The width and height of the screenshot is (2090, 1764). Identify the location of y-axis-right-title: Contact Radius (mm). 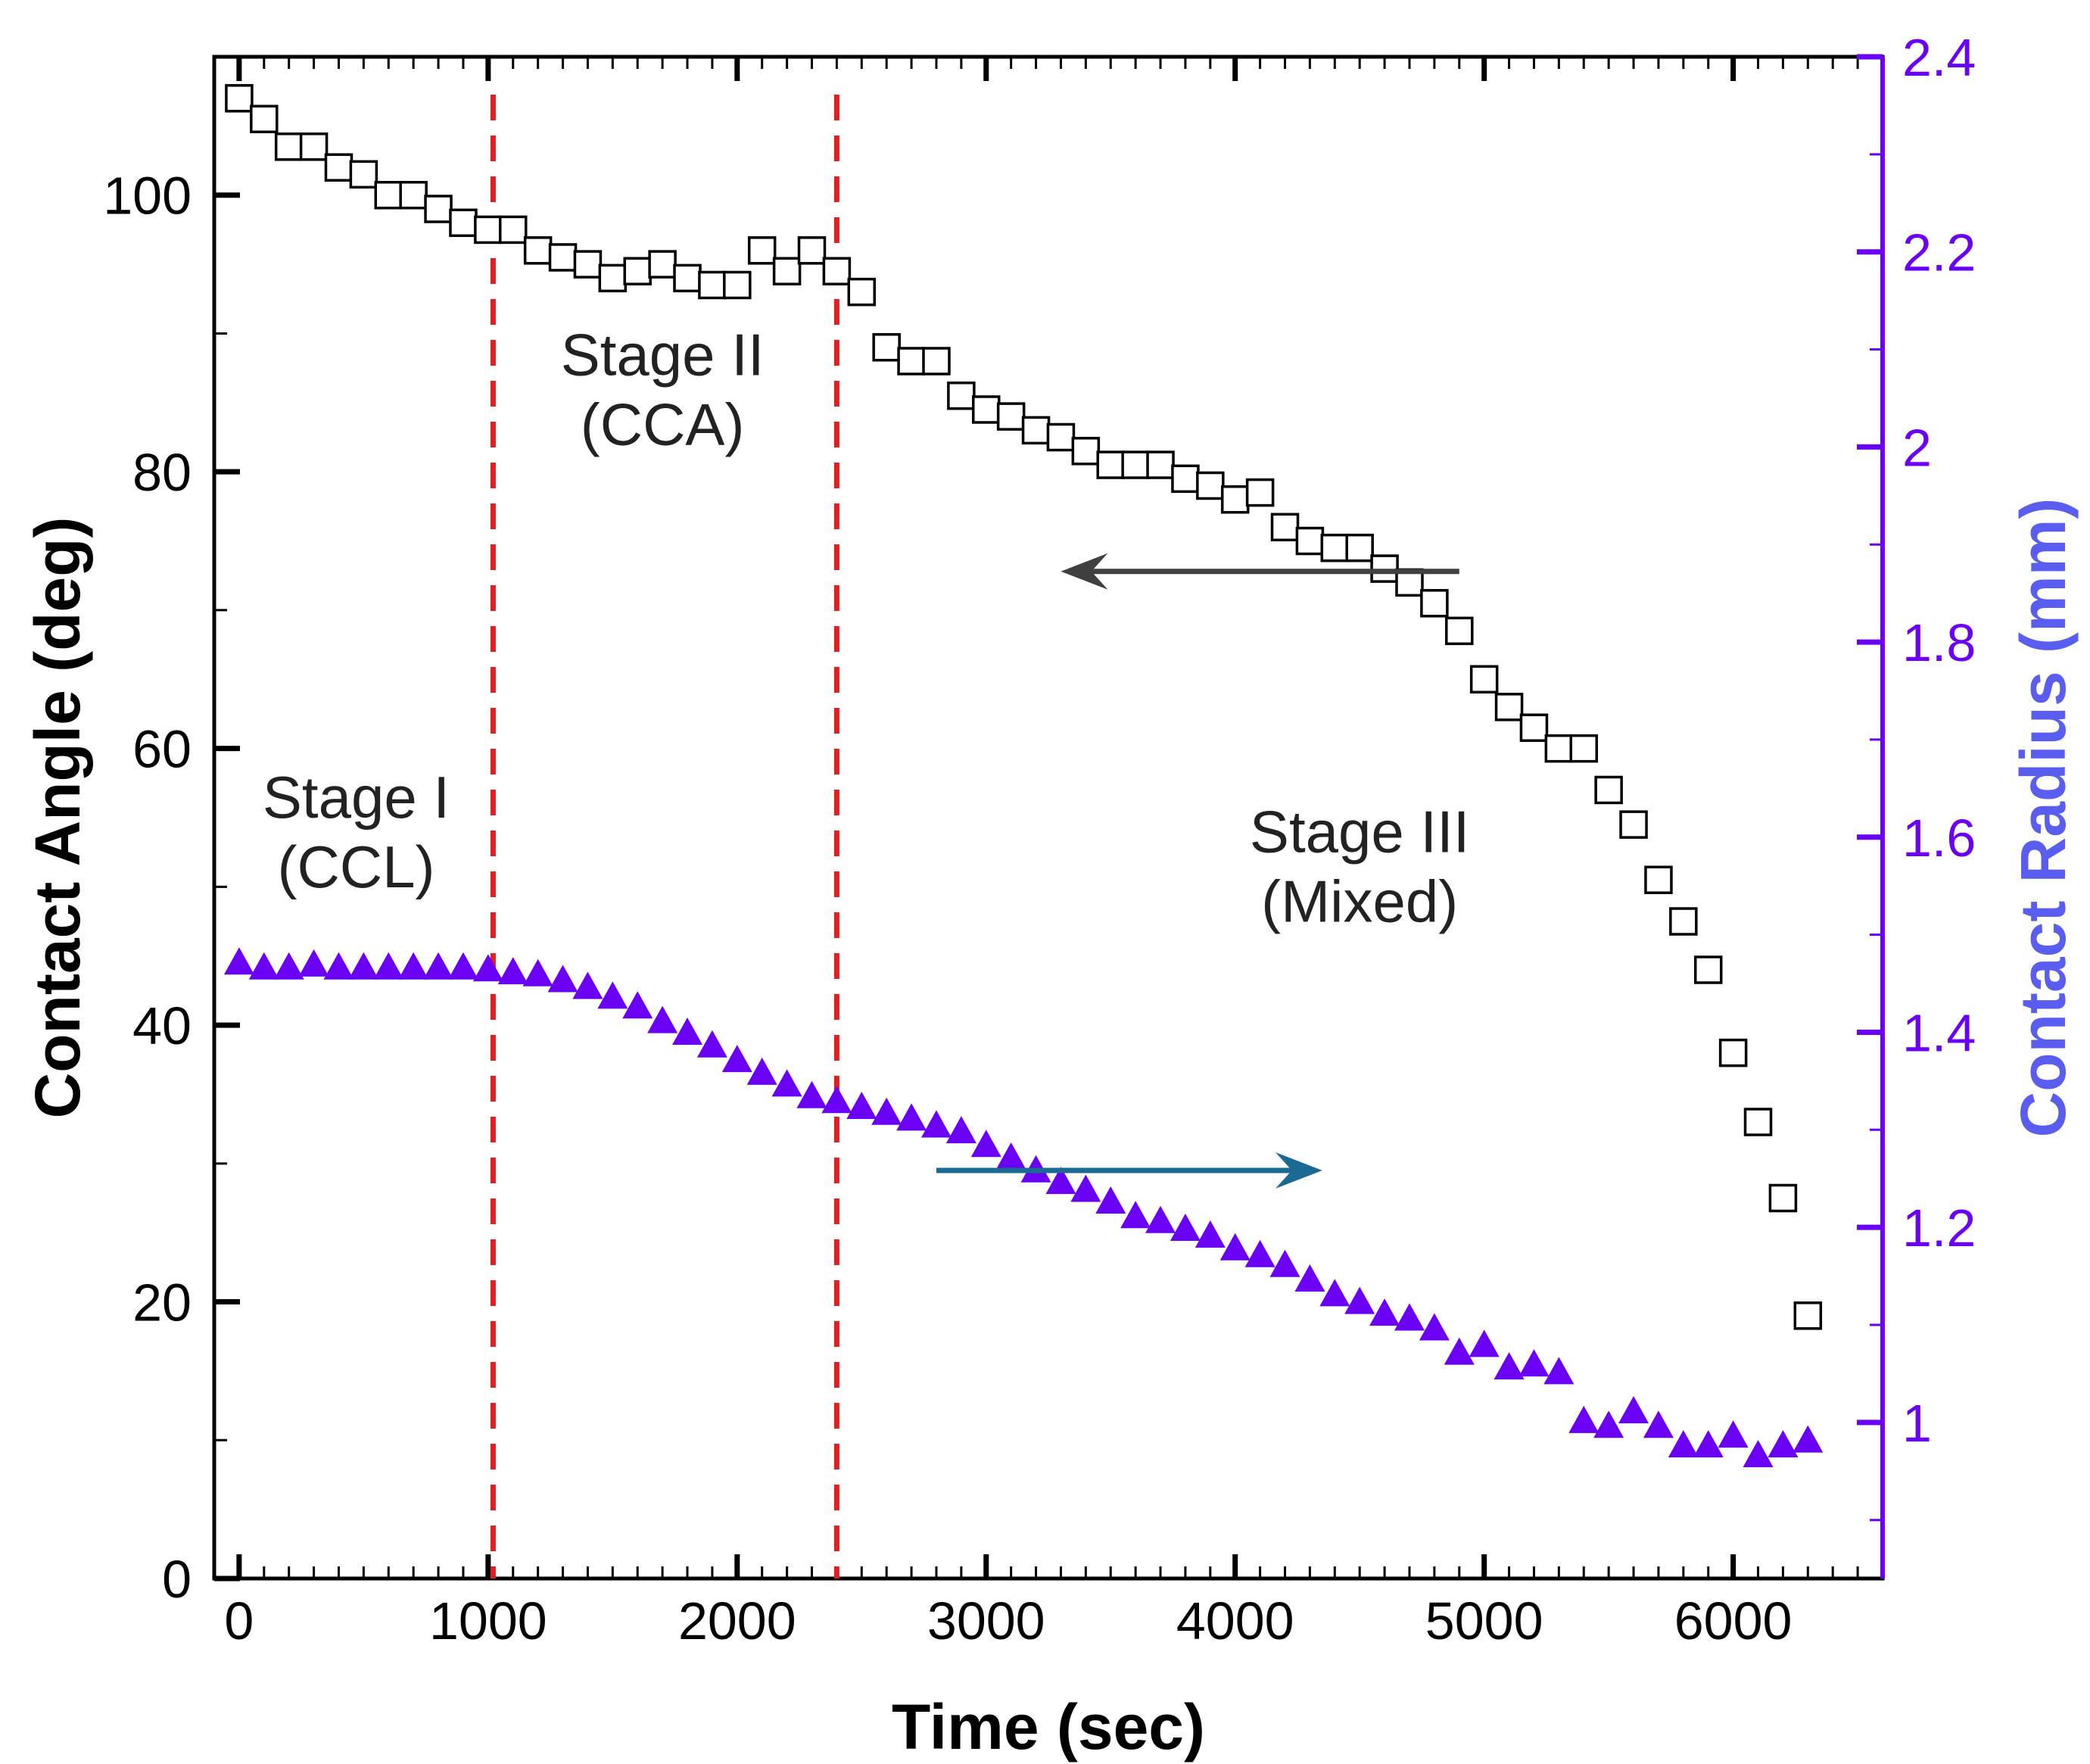
(2043, 818).